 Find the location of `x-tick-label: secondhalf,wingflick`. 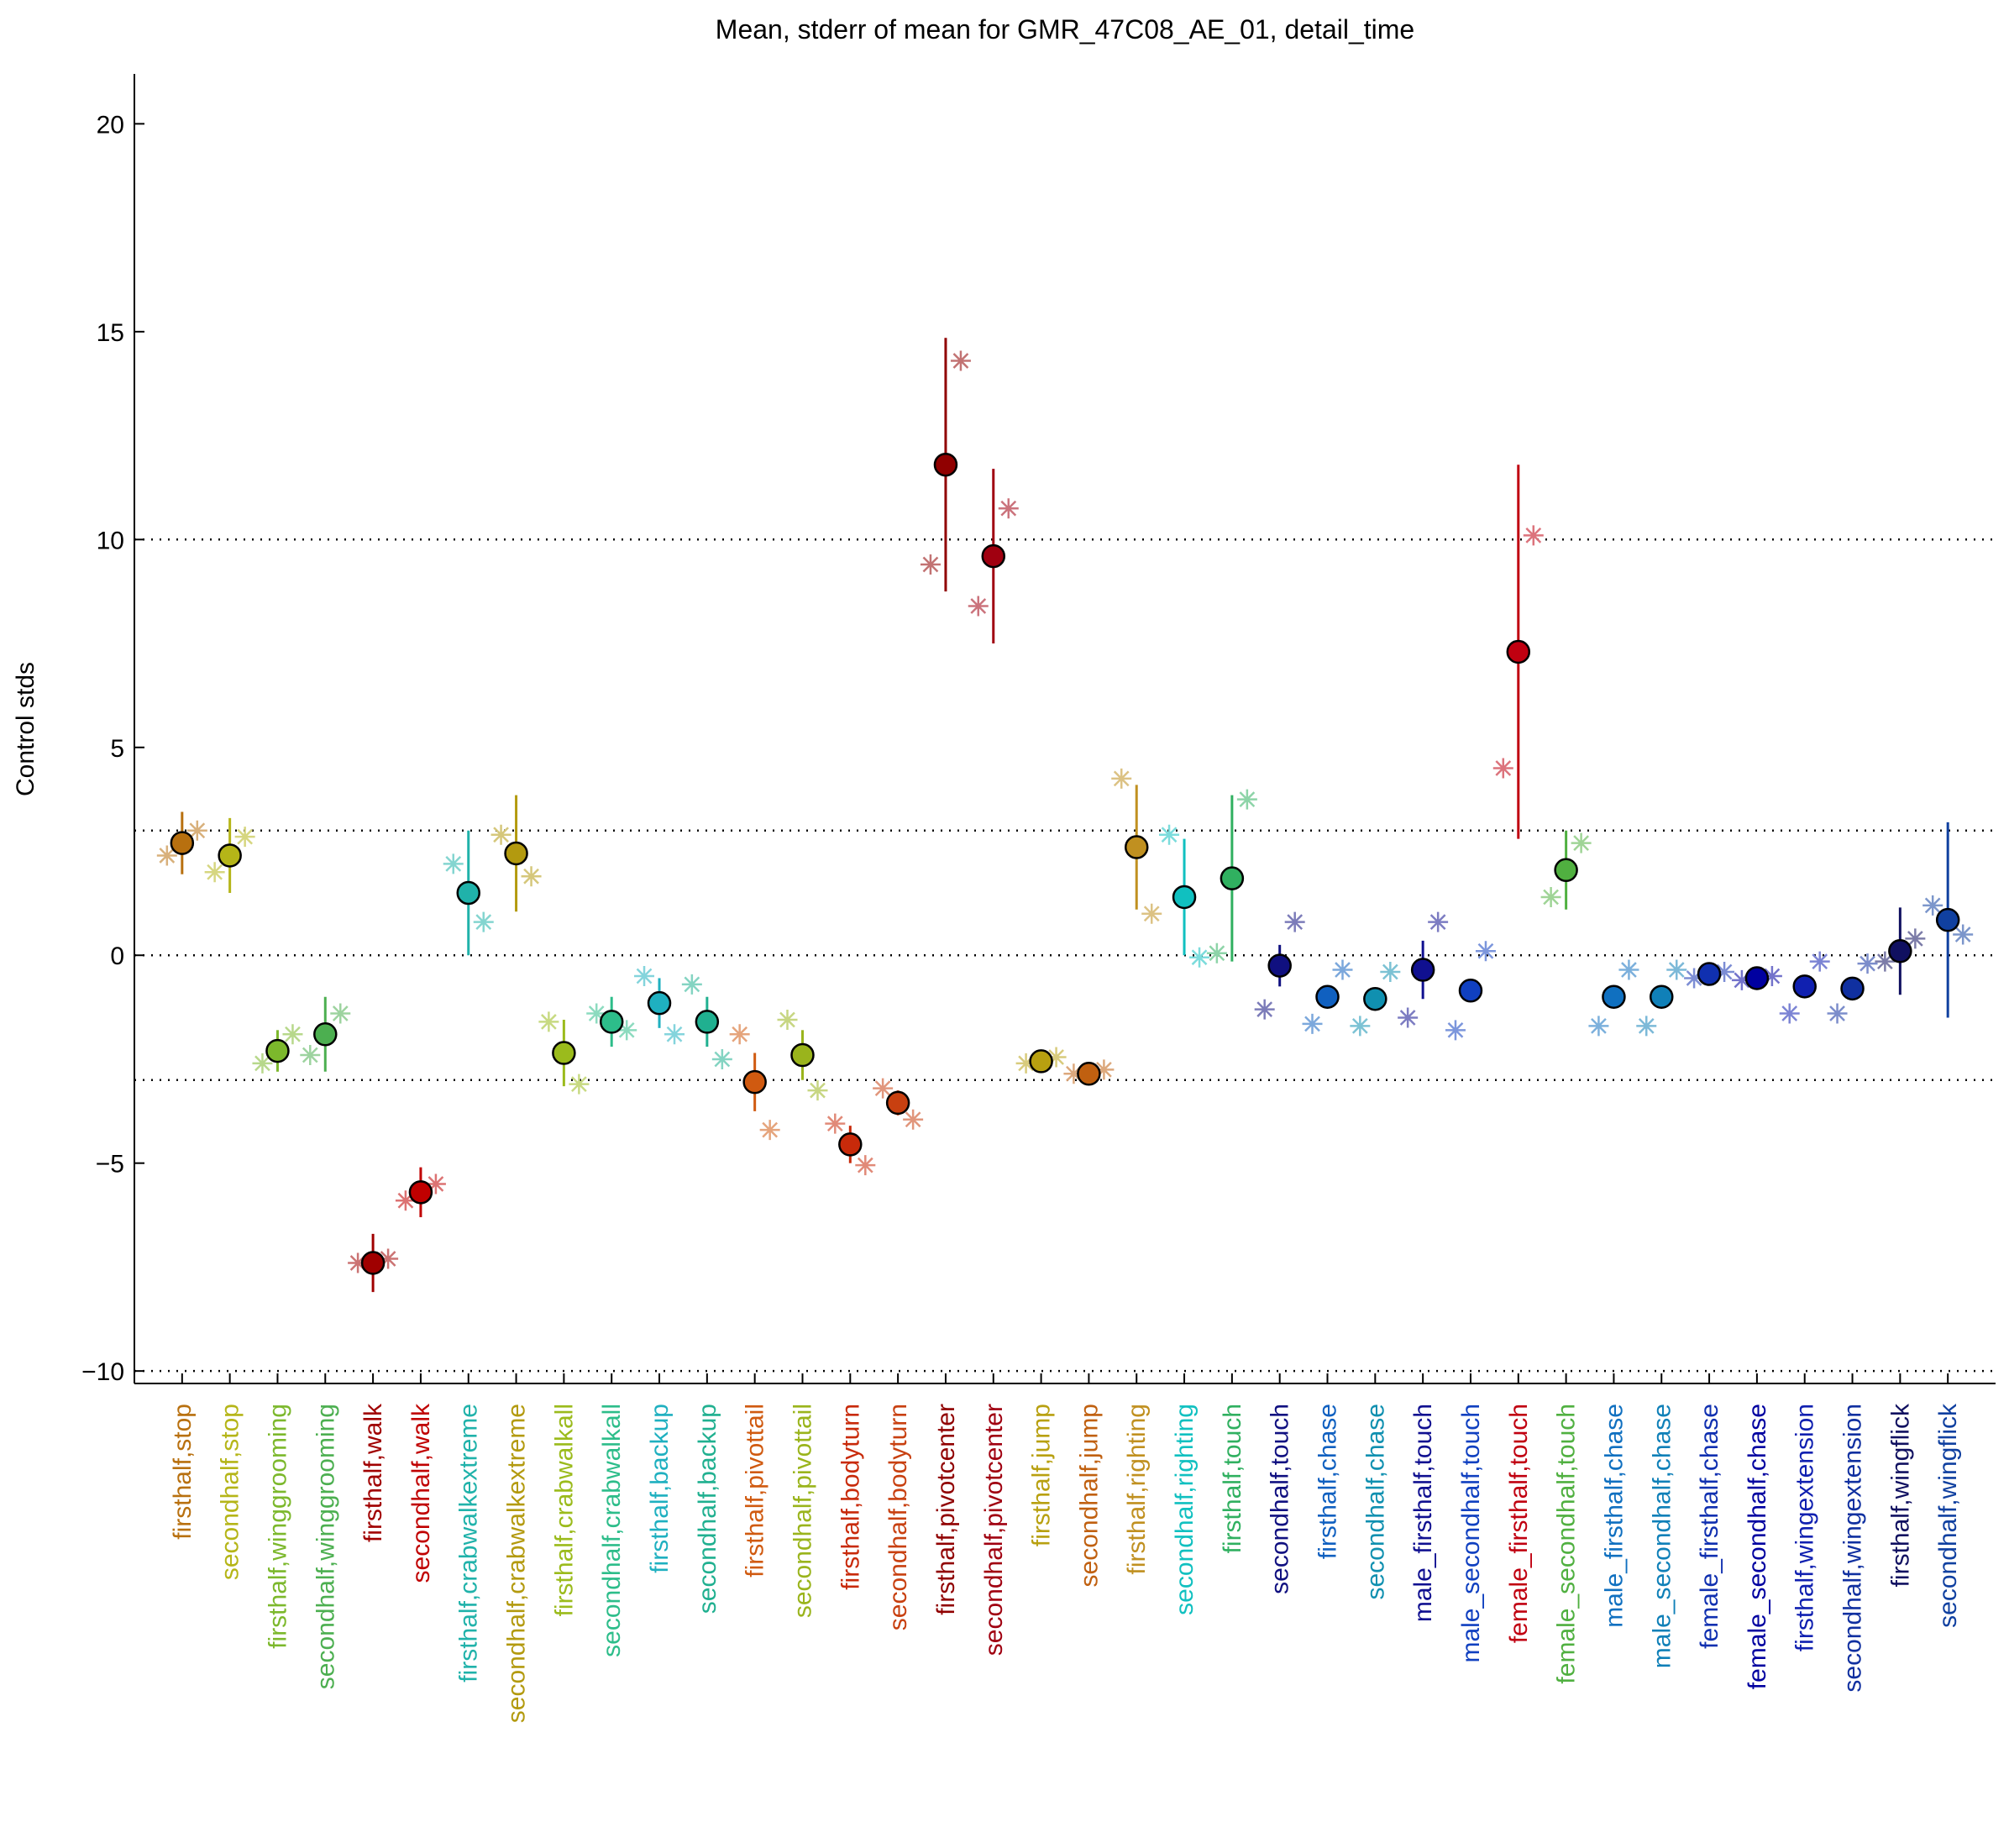

x-tick-label: secondhalf,wingflick is located at coordinates (1948, 1515).